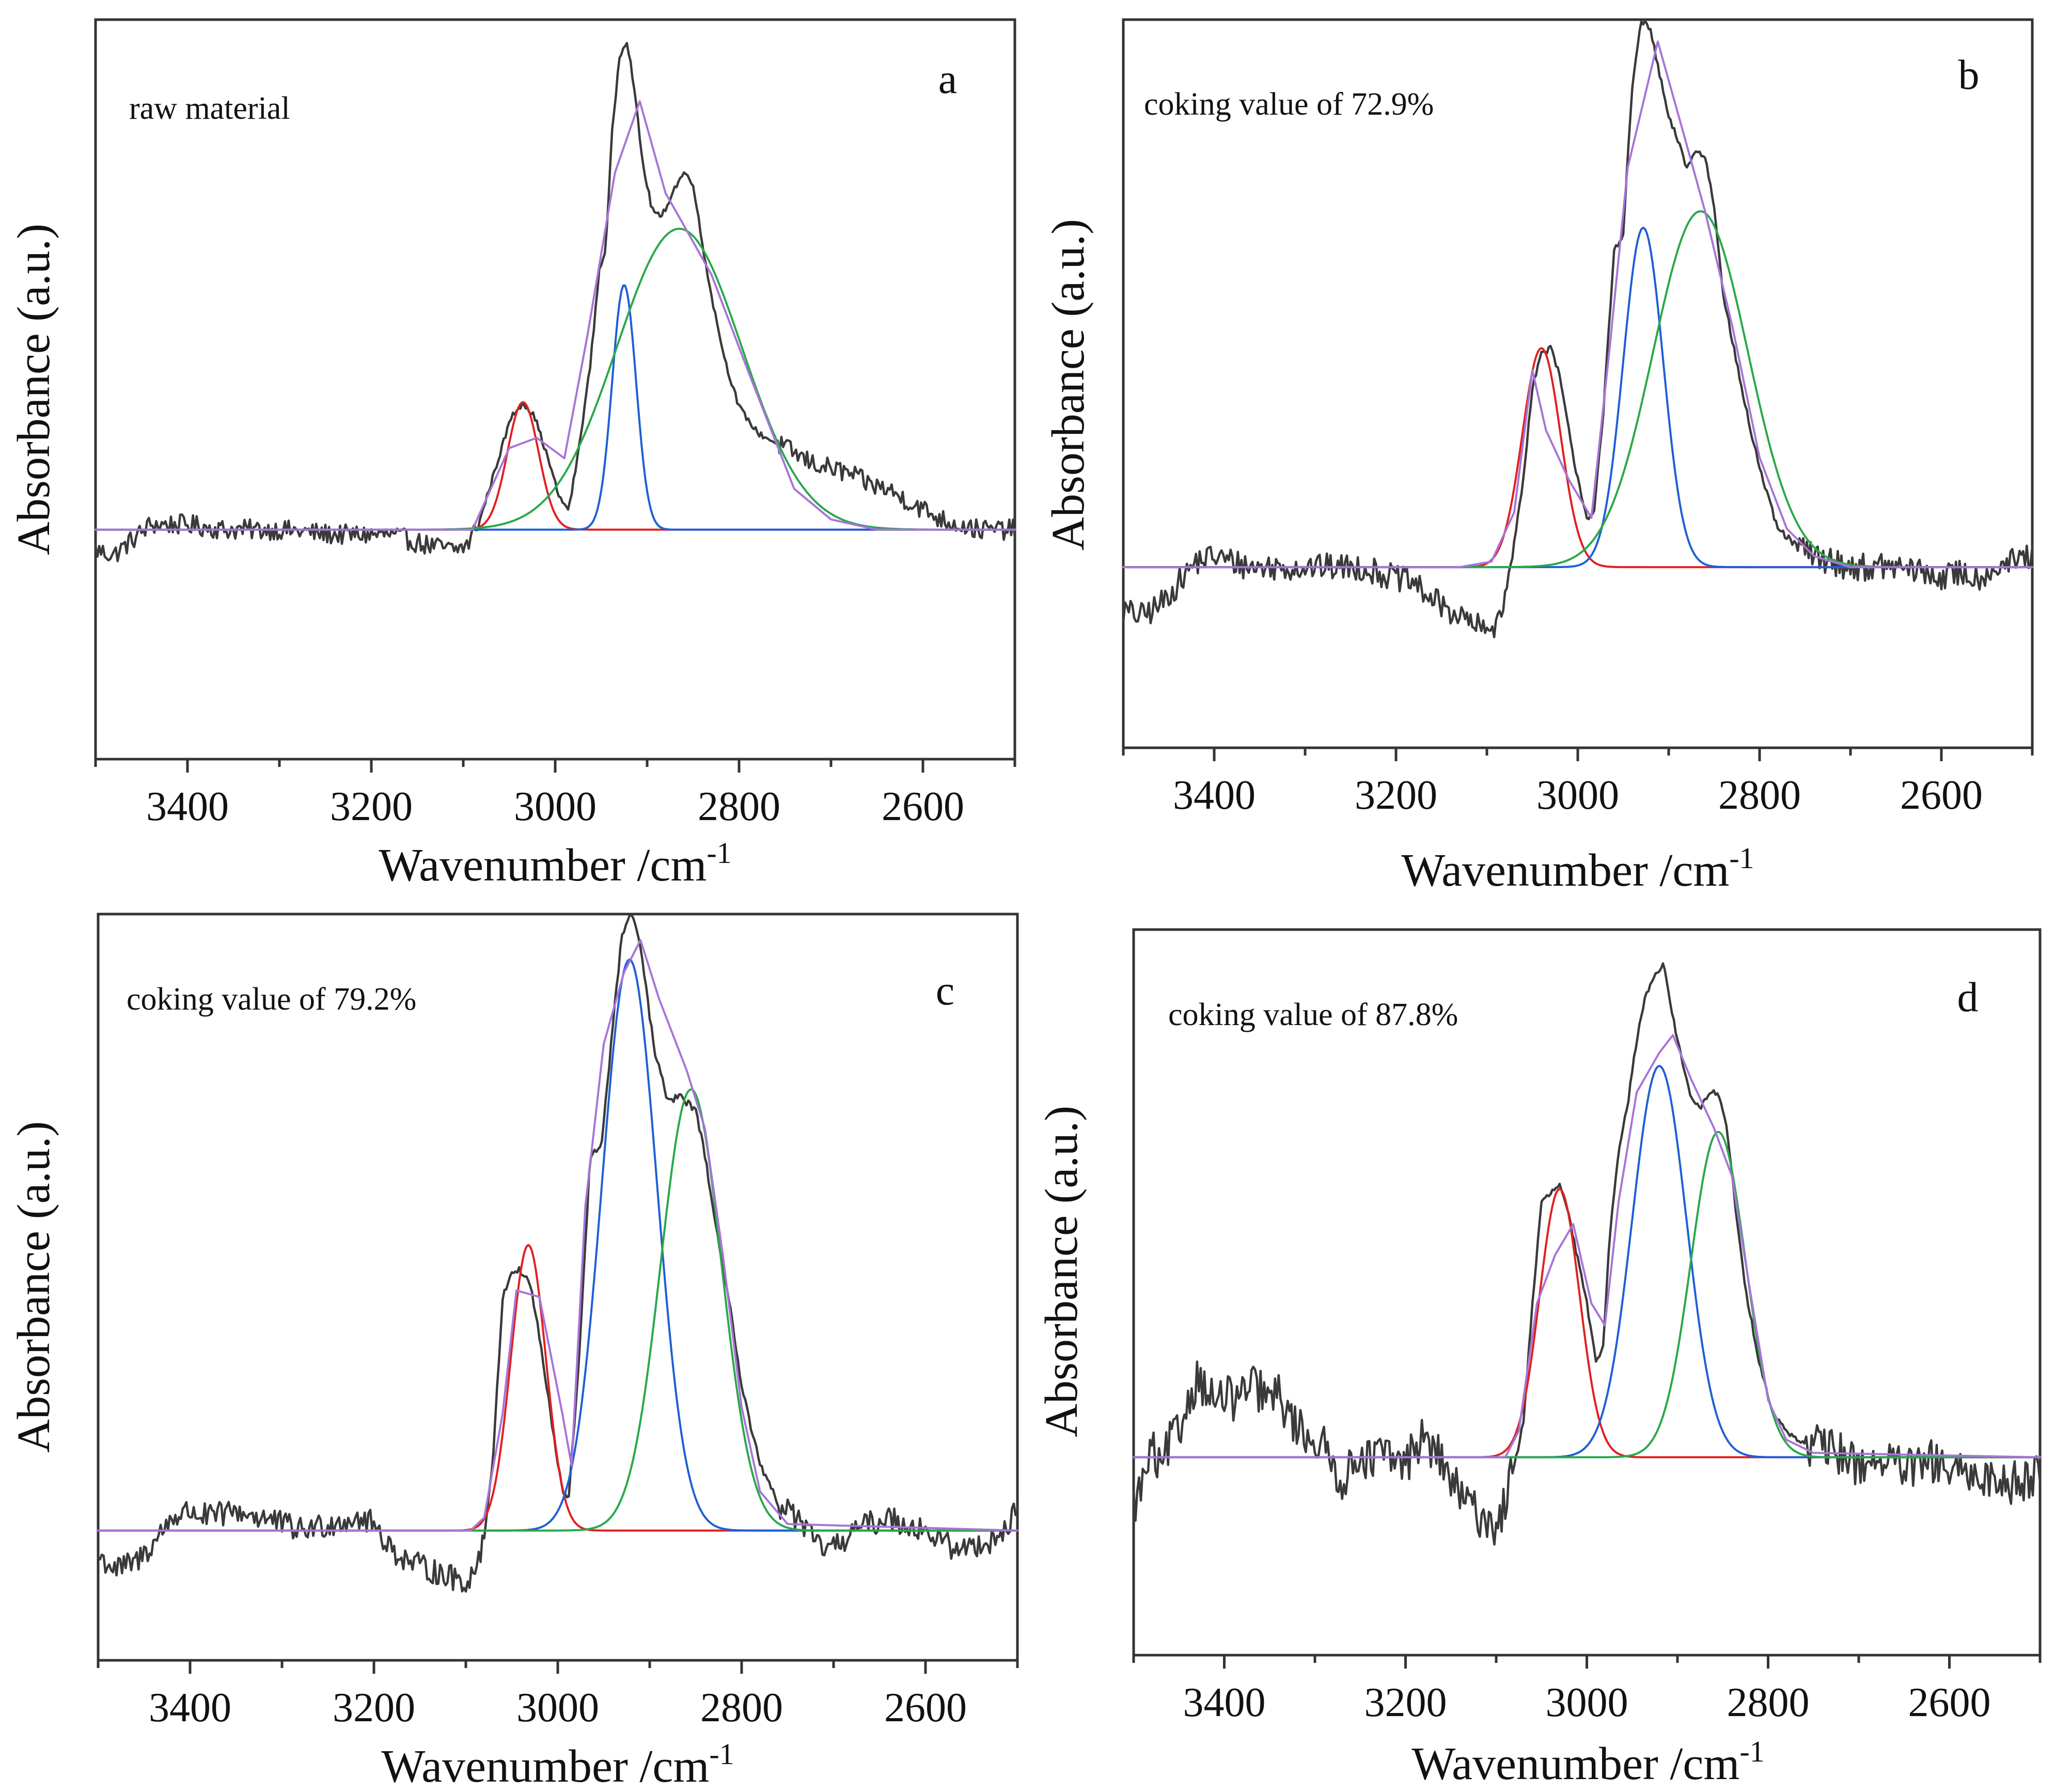 This screenshot has width=2055, height=1792. What do you see at coordinates (719, 853) in the screenshot?
I see `panel-a-x-axis-title-sup: -1` at bounding box center [719, 853].